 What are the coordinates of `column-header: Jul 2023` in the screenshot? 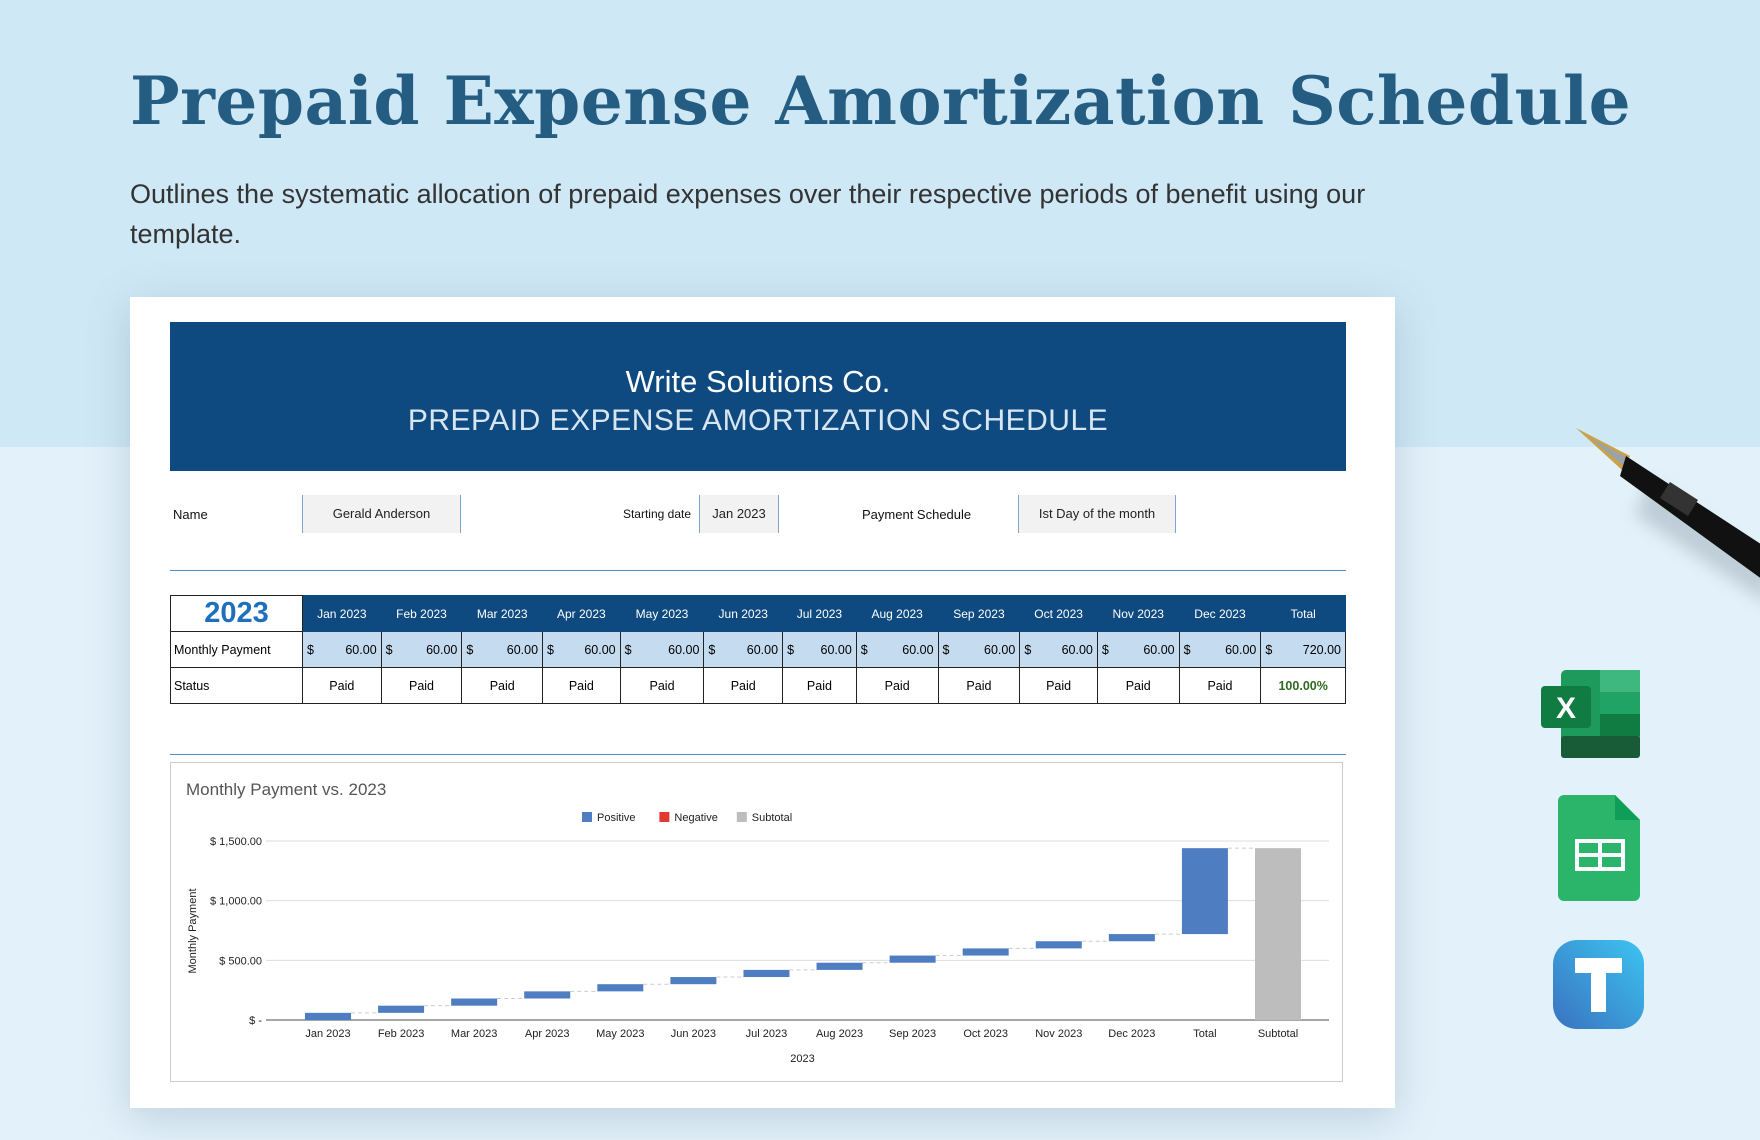 It's located at (819, 613).